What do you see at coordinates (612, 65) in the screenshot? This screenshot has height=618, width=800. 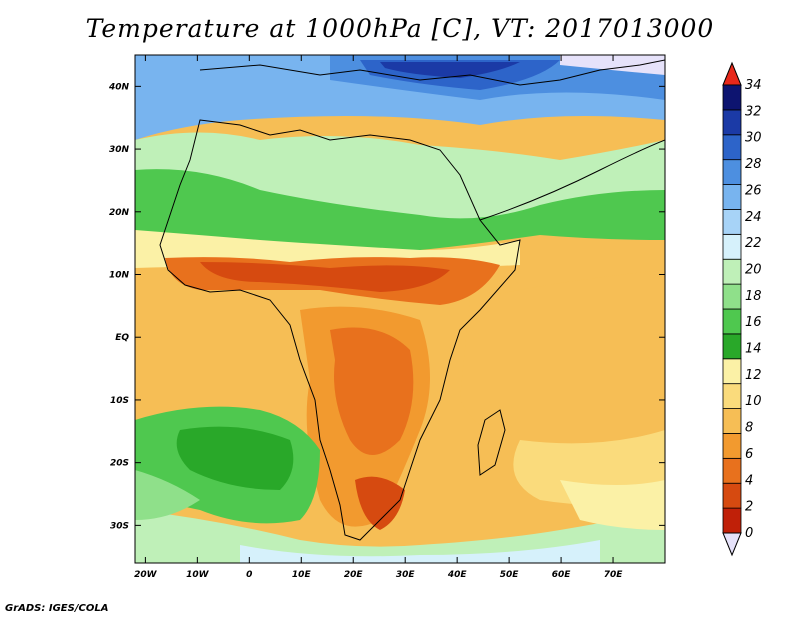 I see `field-north-white` at bounding box center [612, 65].